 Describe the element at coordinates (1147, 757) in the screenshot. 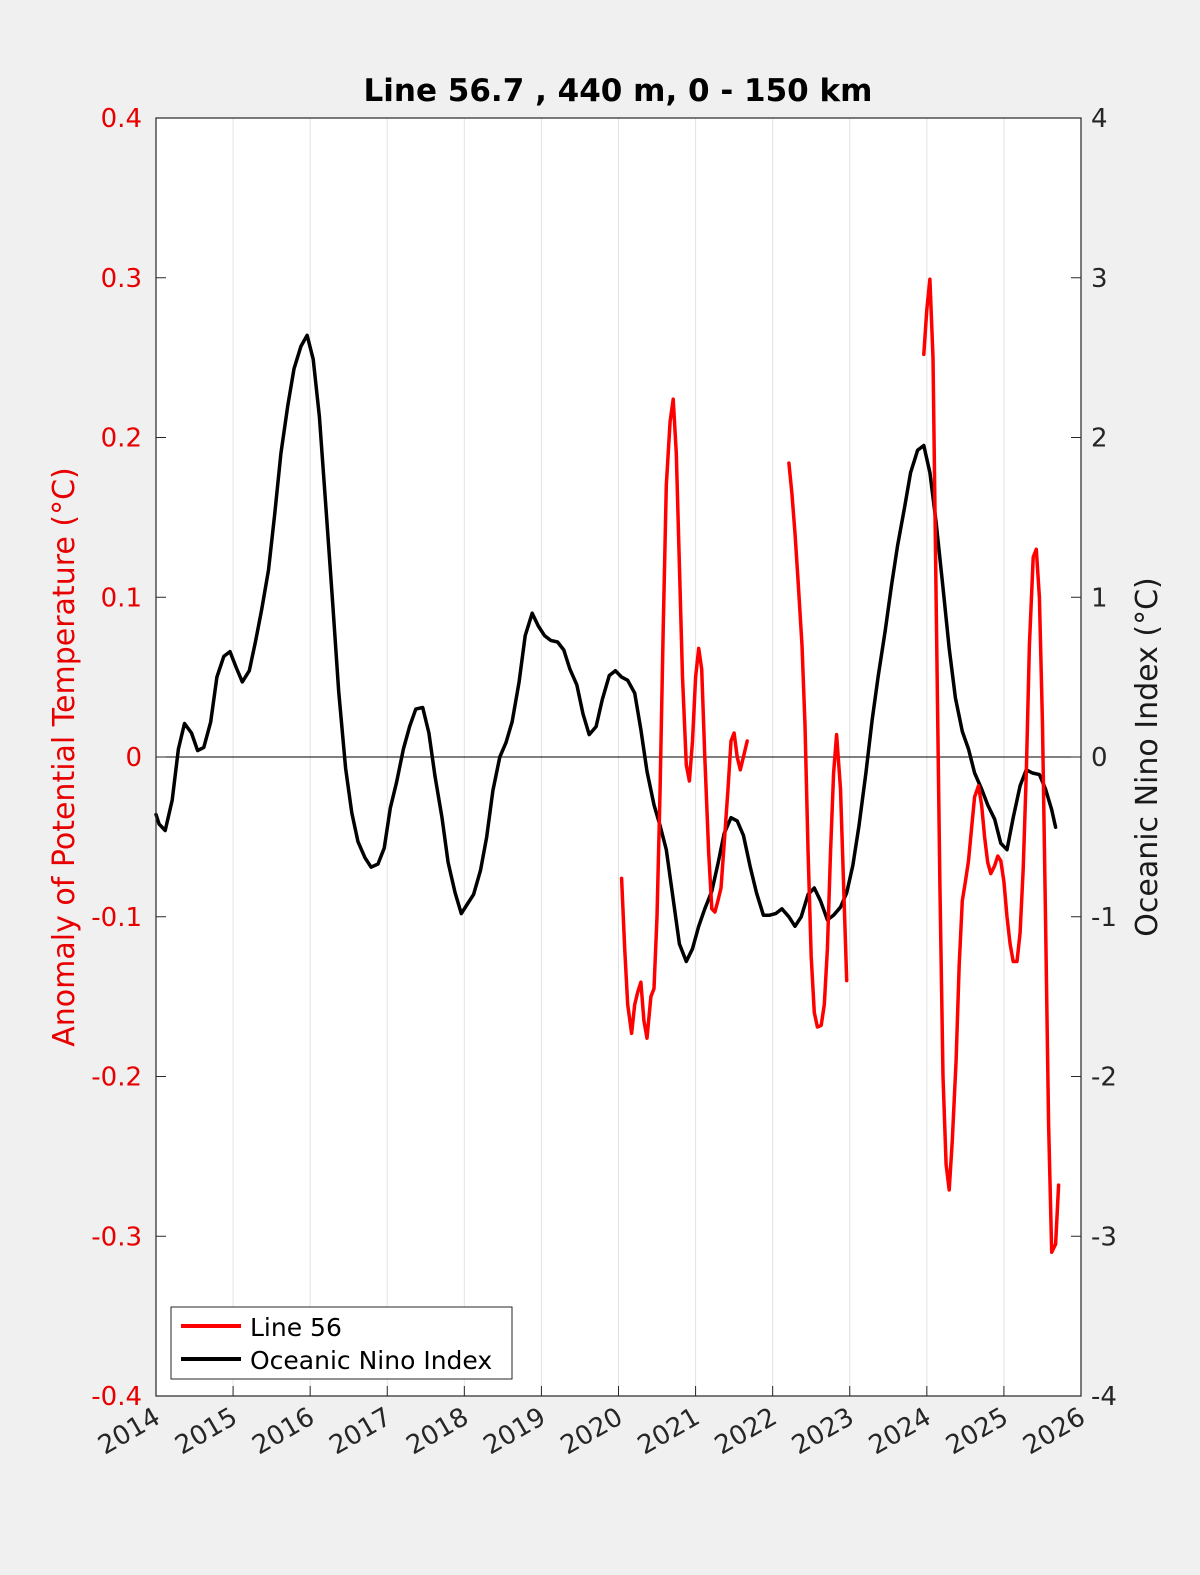

I see `y-right-axis-label: Oceanic Nino Index (°C)` at that location.